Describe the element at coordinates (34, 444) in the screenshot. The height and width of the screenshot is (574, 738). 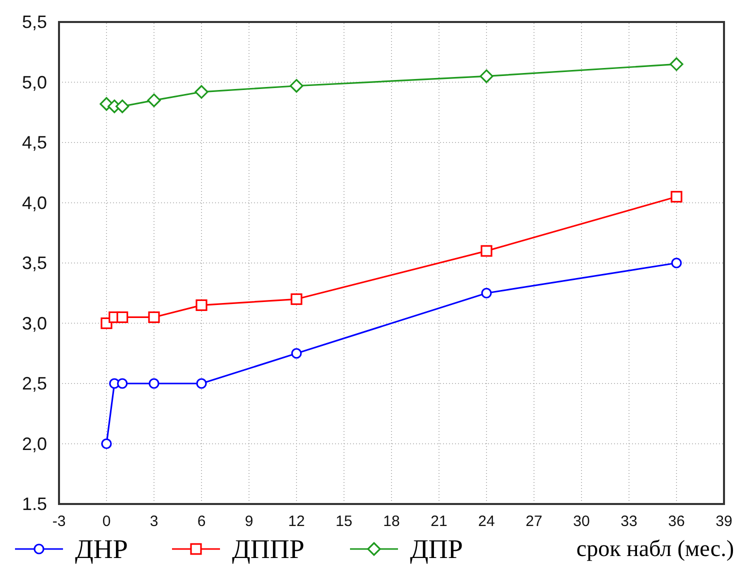
I see `y-tick-label: 2,0` at that location.